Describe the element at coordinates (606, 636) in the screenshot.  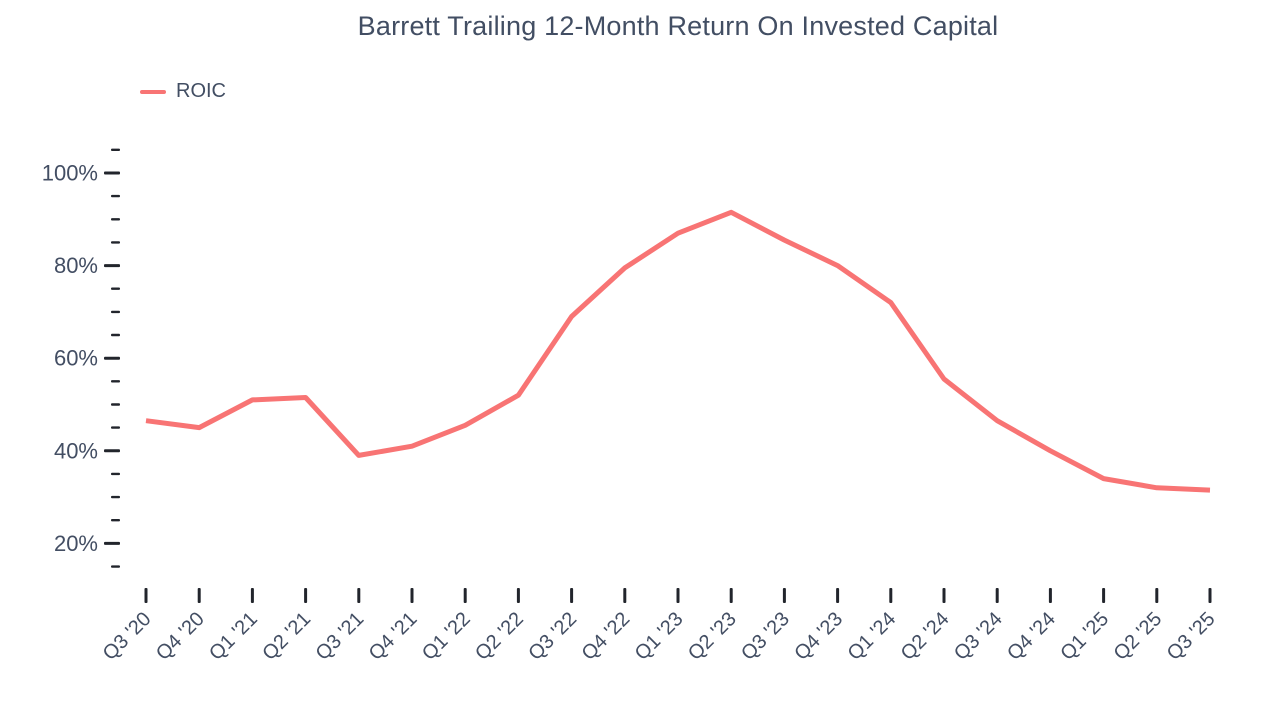
I see `x-axis-label: Q4 '22` at that location.